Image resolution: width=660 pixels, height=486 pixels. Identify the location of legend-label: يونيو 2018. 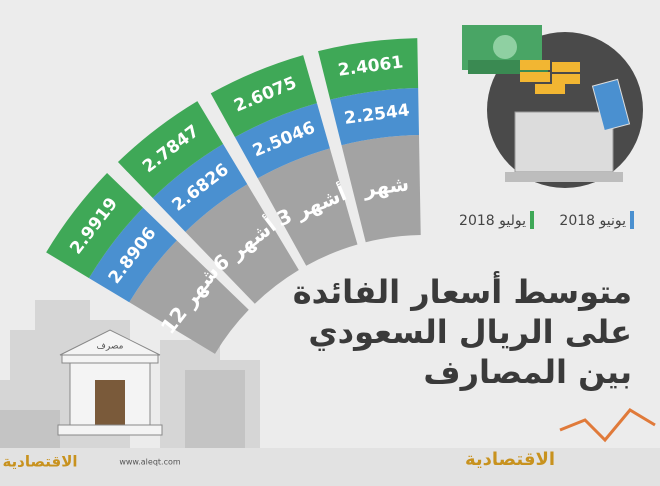
(592, 221).